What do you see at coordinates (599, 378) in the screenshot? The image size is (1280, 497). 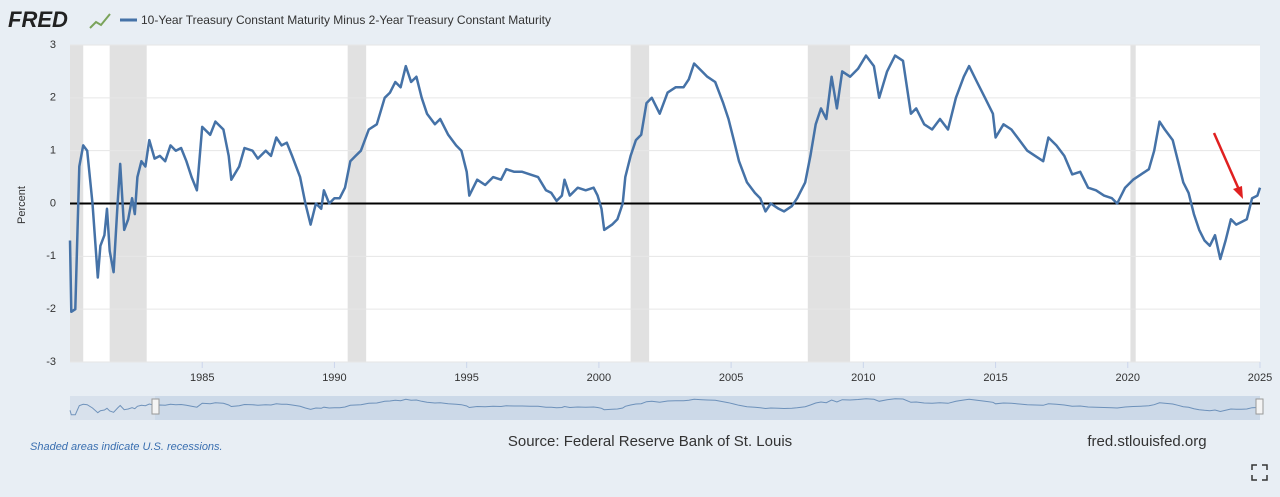 I see `x-tick-label: 2000` at bounding box center [599, 378].